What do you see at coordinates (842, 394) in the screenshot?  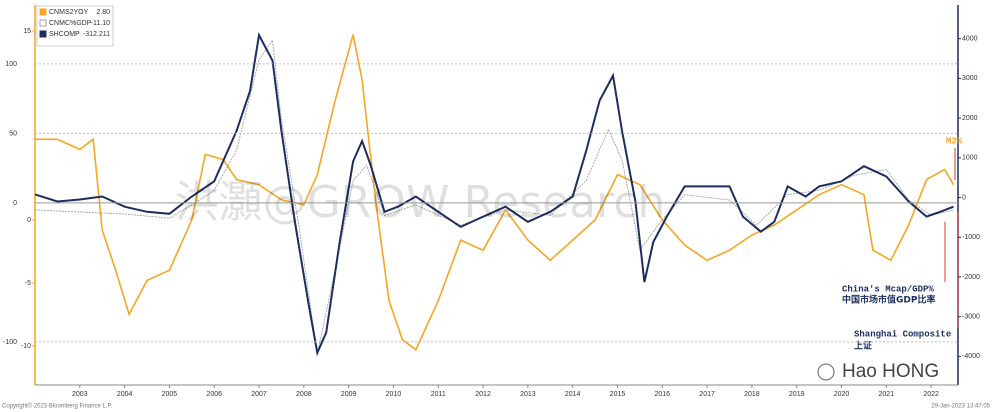 I see `x-tick-label: 2020` at bounding box center [842, 394].